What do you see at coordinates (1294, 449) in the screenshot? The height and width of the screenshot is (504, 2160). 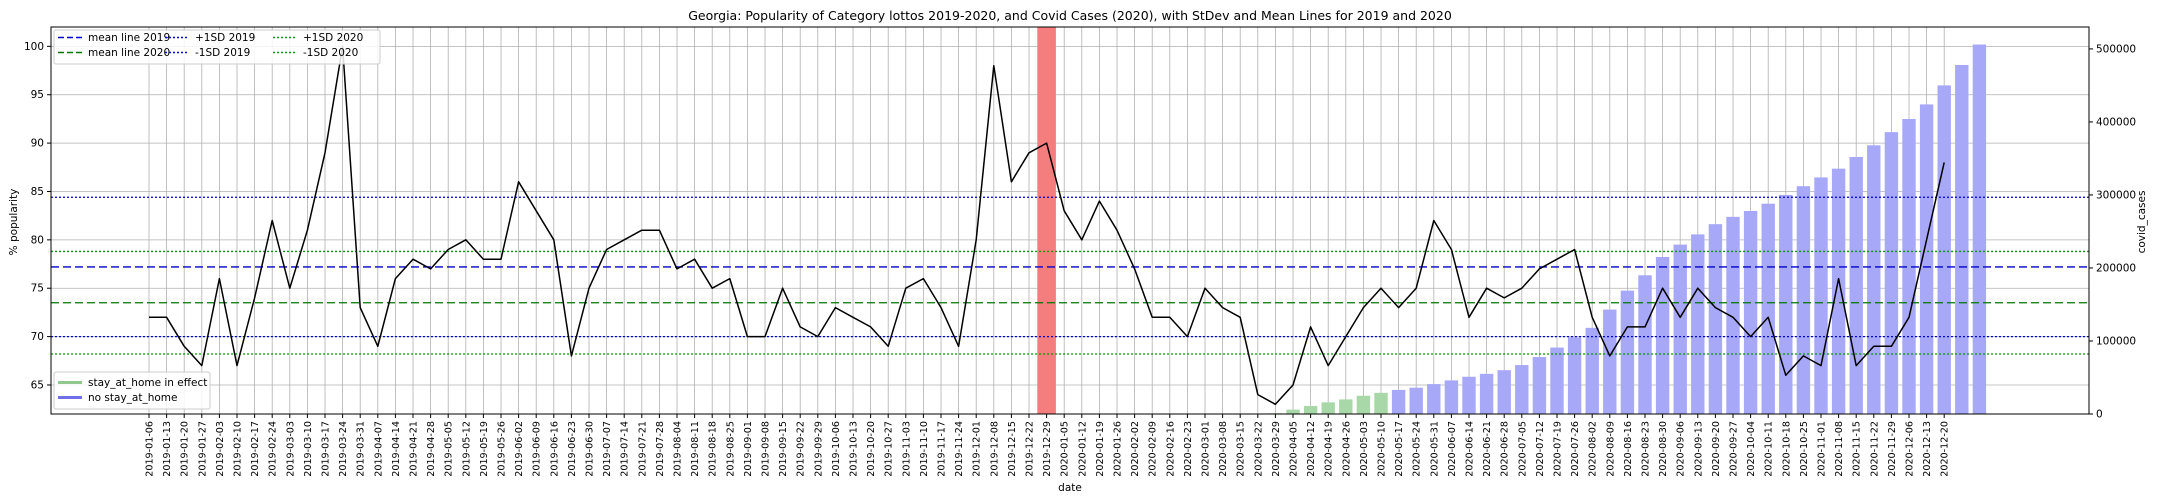 I see `x-tick-label: 2020-04-05` at bounding box center [1294, 449].